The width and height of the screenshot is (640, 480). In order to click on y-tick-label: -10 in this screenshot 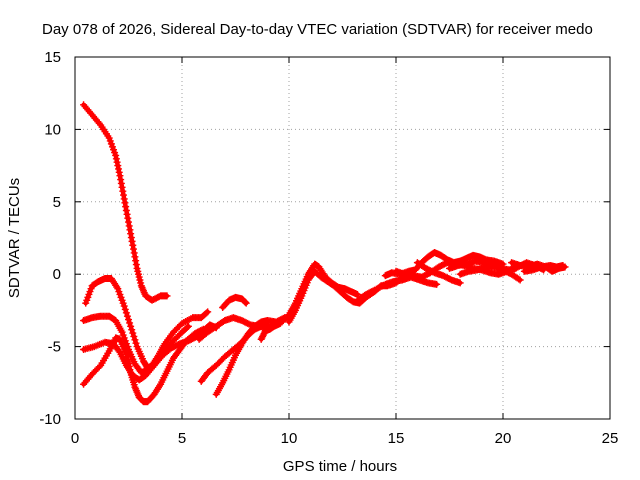, I will do `click(50, 419)`.